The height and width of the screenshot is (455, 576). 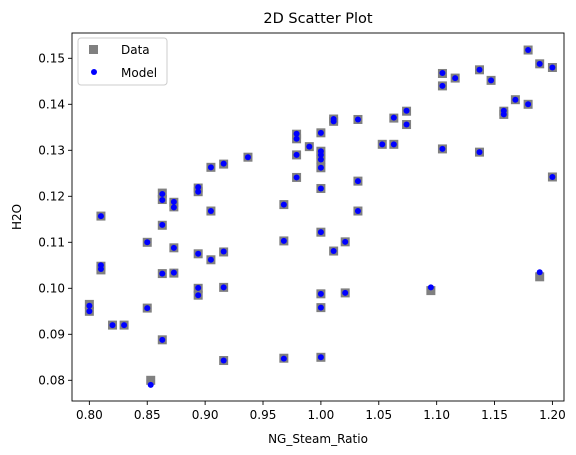 I want to click on x-tick-label: 1.00, so click(x=321, y=415).